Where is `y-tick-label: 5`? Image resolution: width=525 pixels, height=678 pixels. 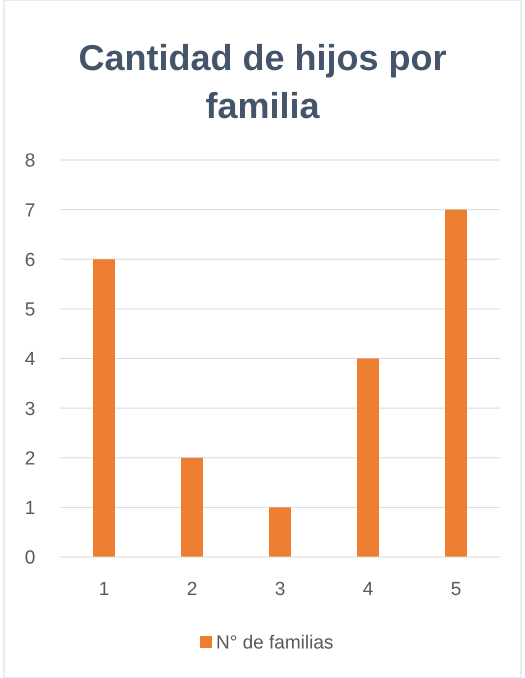
y-tick-label: 5 is located at coordinates (30, 310).